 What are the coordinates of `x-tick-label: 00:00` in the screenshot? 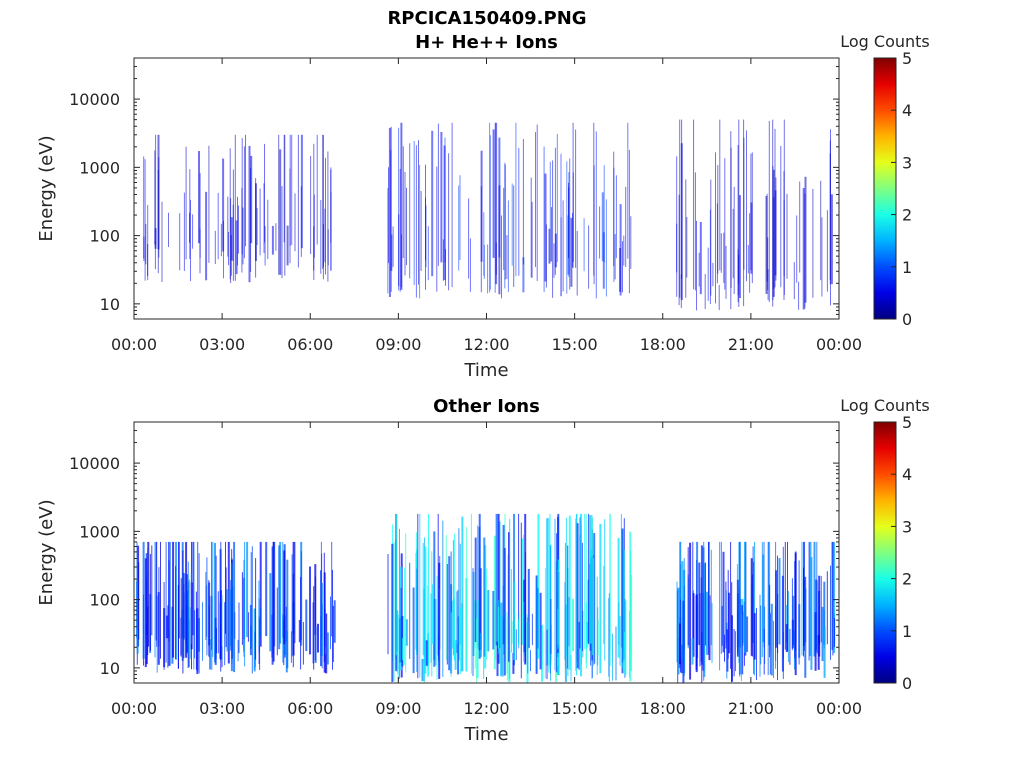 It's located at (839, 344).